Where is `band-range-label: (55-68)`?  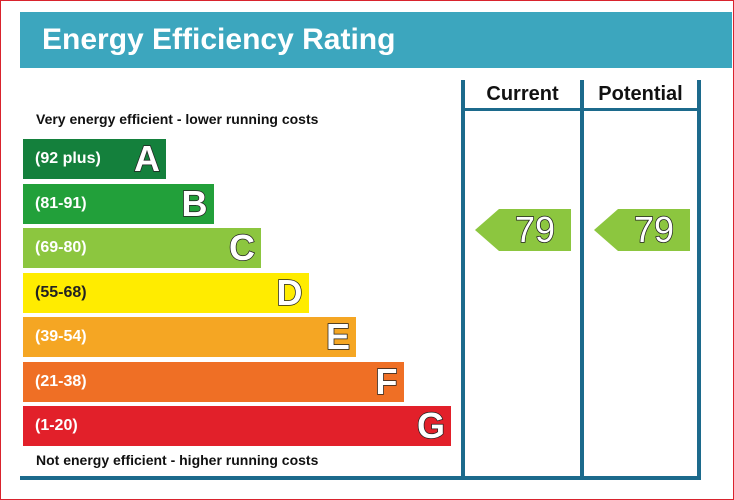
band-range-label: (55-68) is located at coordinates (61, 292).